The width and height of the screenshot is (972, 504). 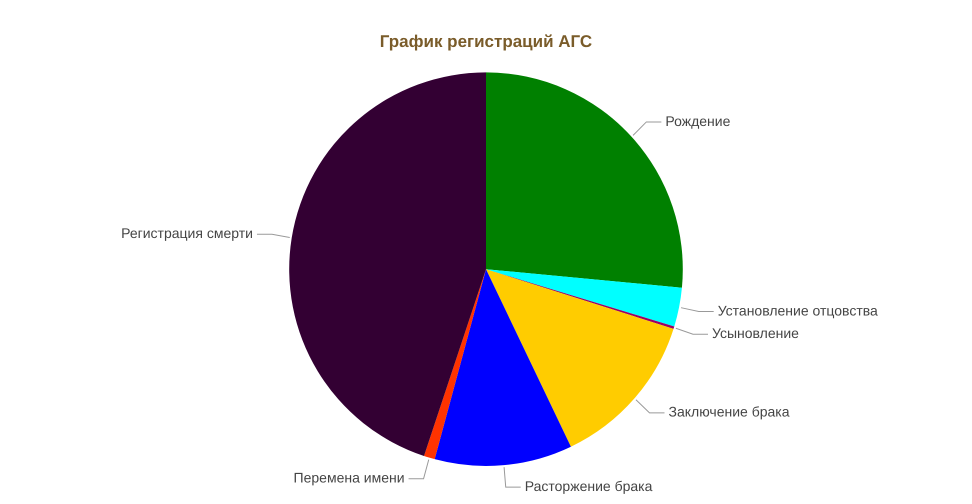 I want to click on slice-label: Заключение брака, so click(x=729, y=412).